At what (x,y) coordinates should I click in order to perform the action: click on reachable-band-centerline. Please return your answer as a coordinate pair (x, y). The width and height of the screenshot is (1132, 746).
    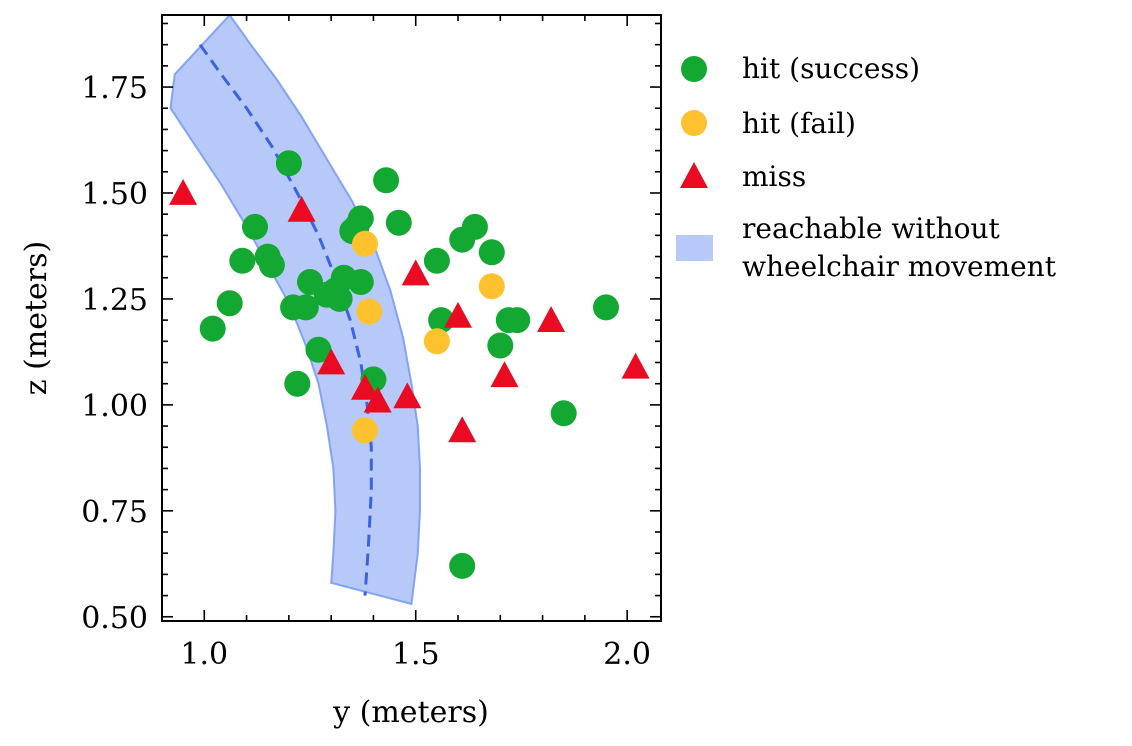
    Looking at the image, I should click on (285, 319).